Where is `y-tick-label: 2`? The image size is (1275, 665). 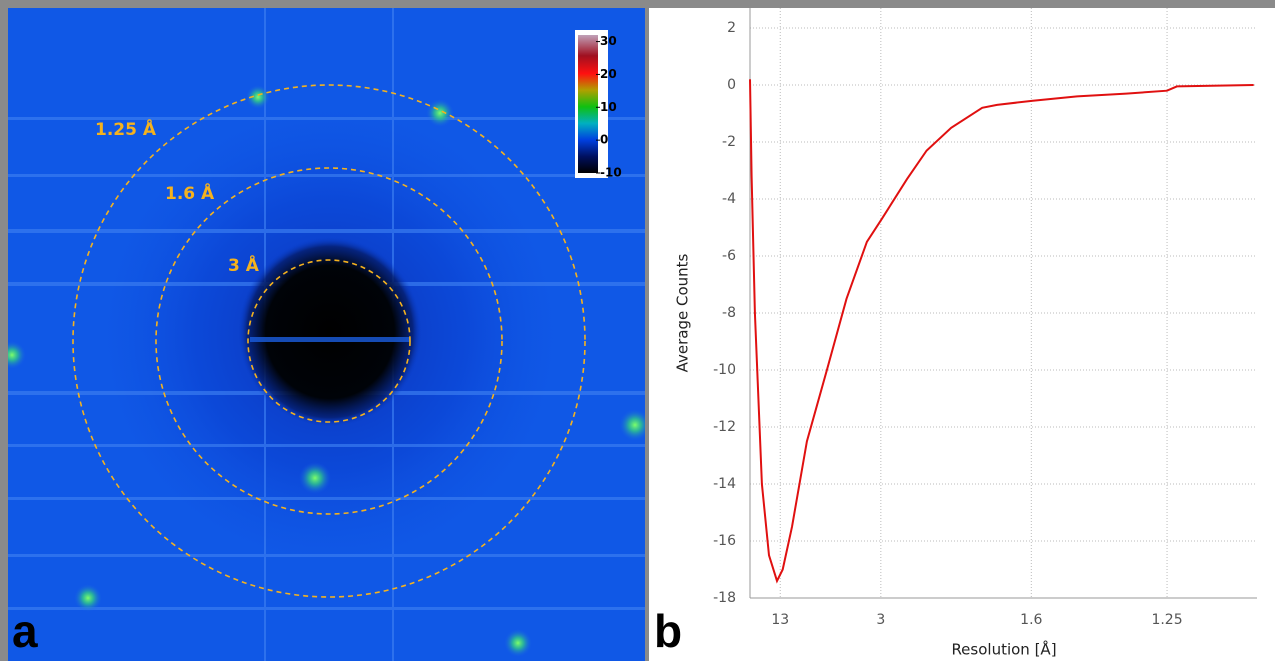 y-tick-label: 2 is located at coordinates (731, 28).